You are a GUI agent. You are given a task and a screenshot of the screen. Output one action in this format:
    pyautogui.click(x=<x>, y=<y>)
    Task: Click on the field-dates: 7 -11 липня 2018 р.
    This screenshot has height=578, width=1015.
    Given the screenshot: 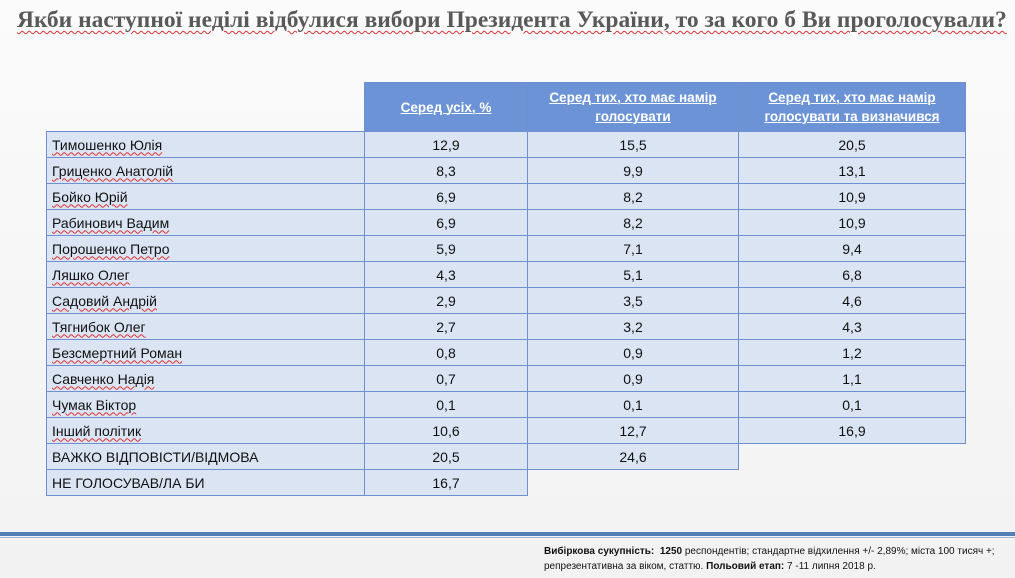 What is the action you would take?
    pyautogui.click(x=831, y=566)
    